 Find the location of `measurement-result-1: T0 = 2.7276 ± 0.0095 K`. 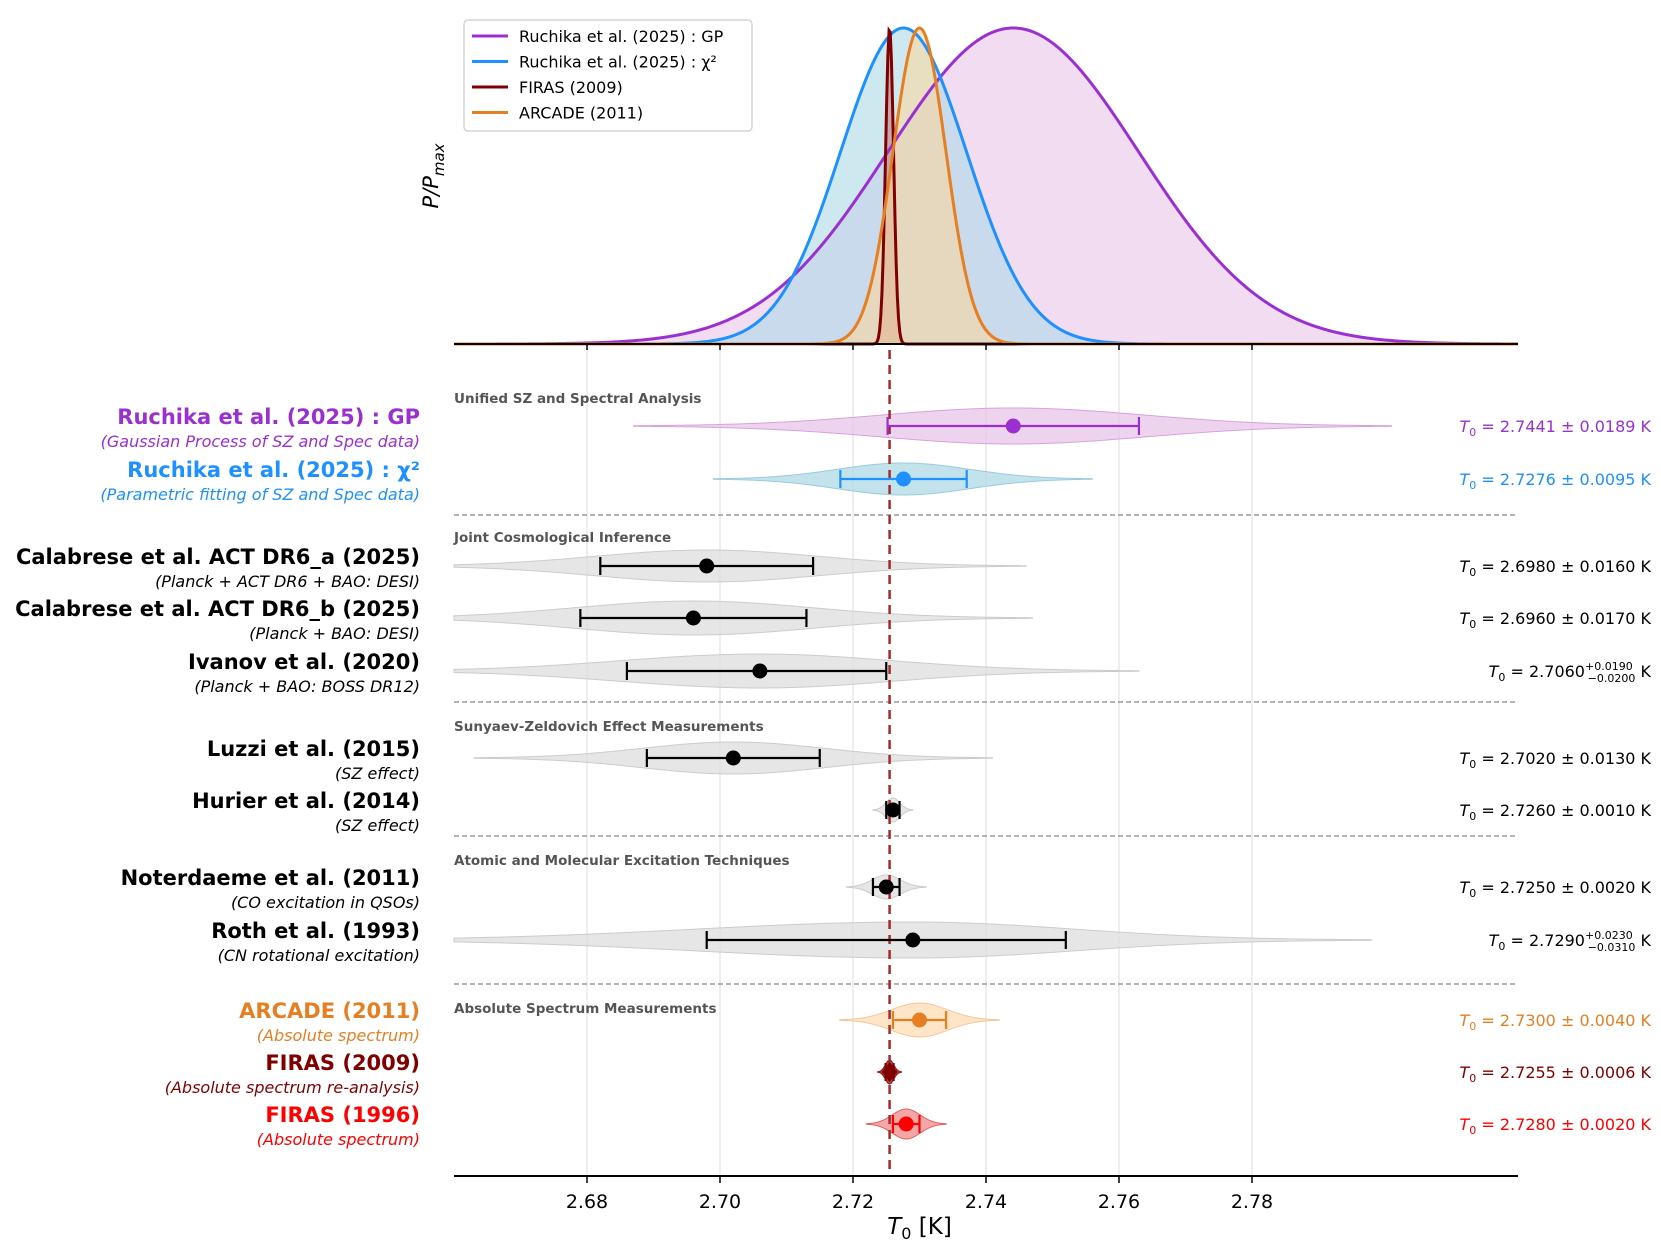

measurement-result-1: T0 = 2.7276 ± 0.0095 K is located at coordinates (1556, 481).